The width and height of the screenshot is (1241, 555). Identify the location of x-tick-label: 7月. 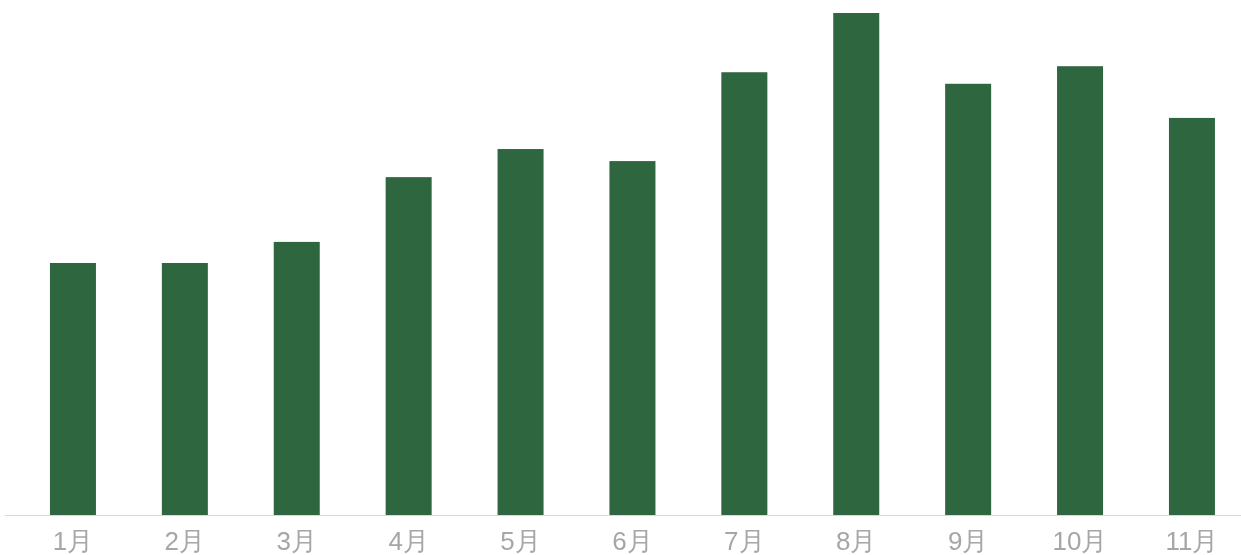
(744, 540).